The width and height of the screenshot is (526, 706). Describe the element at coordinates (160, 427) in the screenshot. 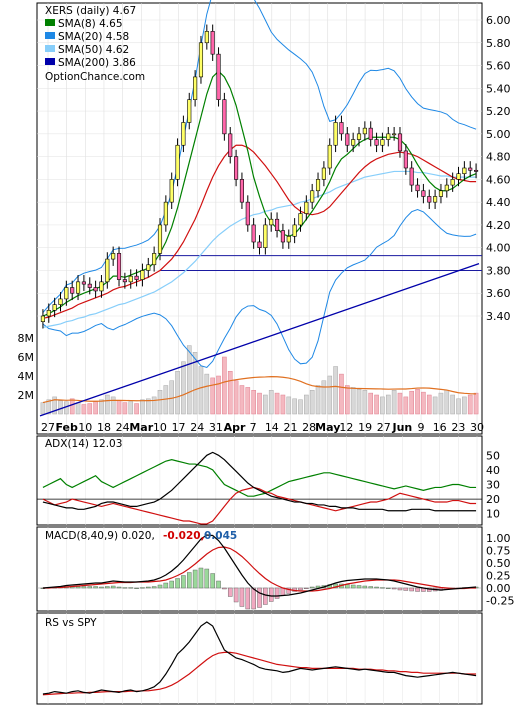

I see `x-tick-label: 10` at that location.